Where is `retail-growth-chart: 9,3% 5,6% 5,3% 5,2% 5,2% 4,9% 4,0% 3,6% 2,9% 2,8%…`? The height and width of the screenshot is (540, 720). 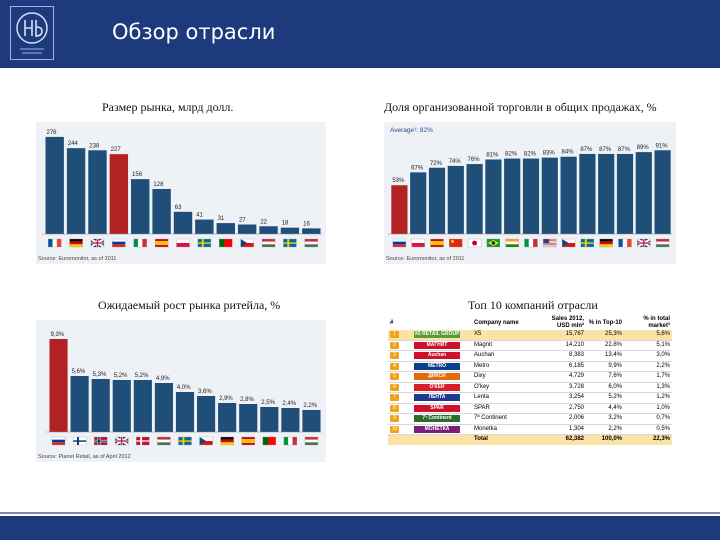 retail-growth-chart: 9,3% 5,6% 5,3% 5,2% 5,2% 4,9% 4,0% 3,6% 2,9% 2,8%… is located at coordinates (181, 391).